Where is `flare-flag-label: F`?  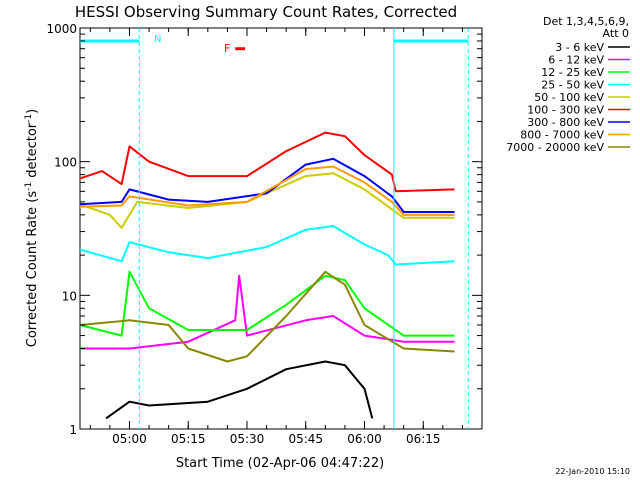
flare-flag-label: F is located at coordinates (227, 48).